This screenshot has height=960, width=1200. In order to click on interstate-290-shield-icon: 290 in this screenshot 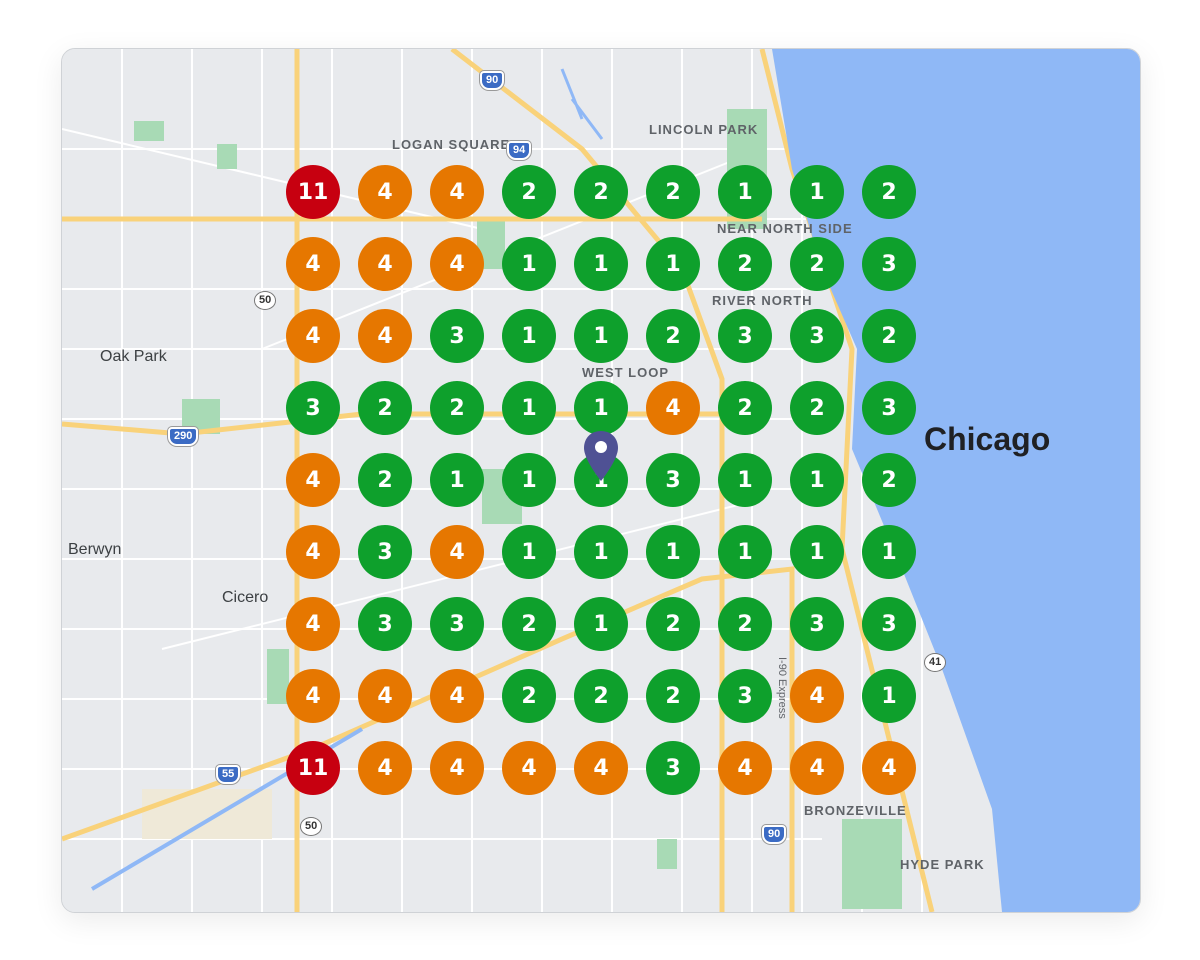, I will do `click(183, 436)`.